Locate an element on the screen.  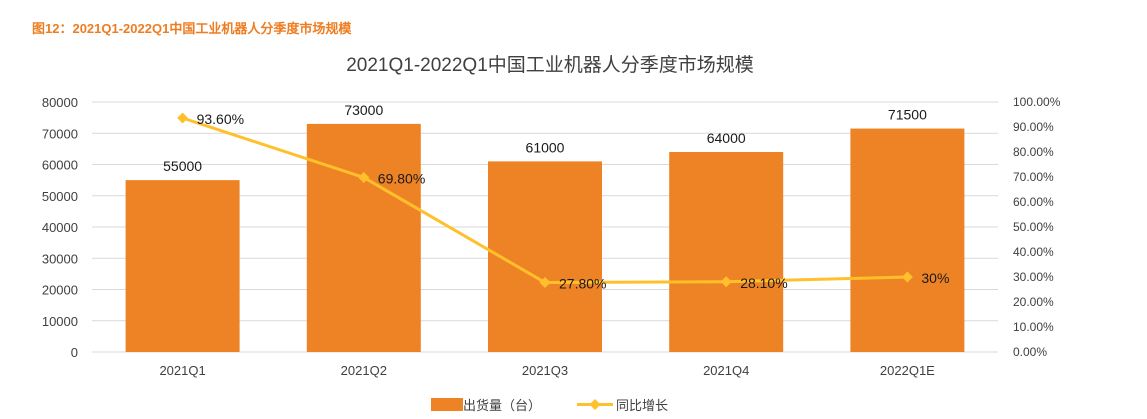
y-left-tick-label: 70000 is located at coordinates (60, 133).